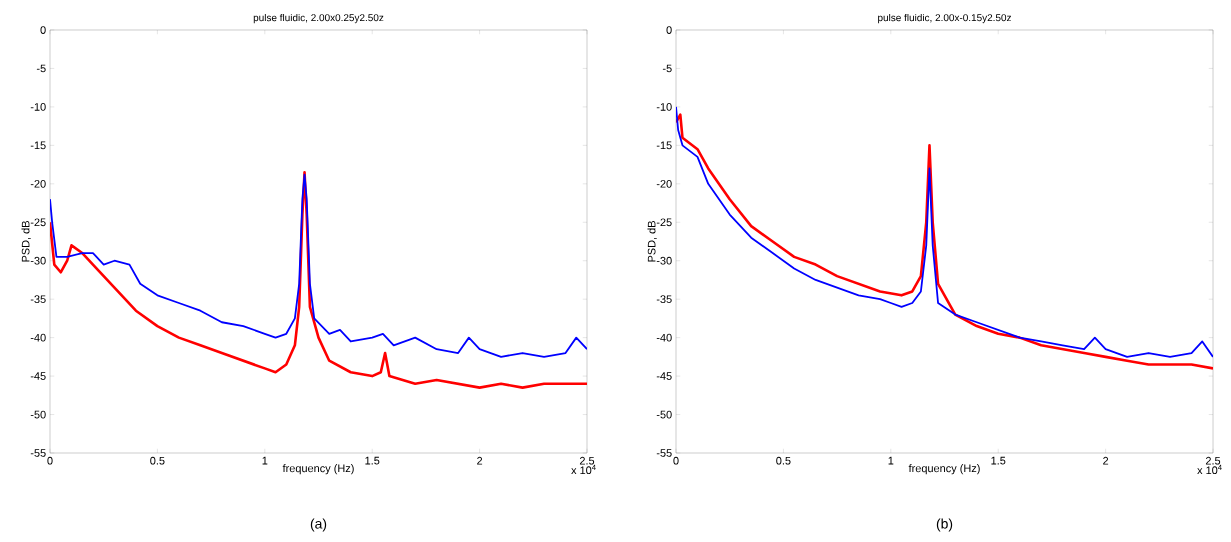 This screenshot has width=1231, height=542. I want to click on chart-title: pulse fluidic, 2.00x0.25y2.50z, so click(318, 18).